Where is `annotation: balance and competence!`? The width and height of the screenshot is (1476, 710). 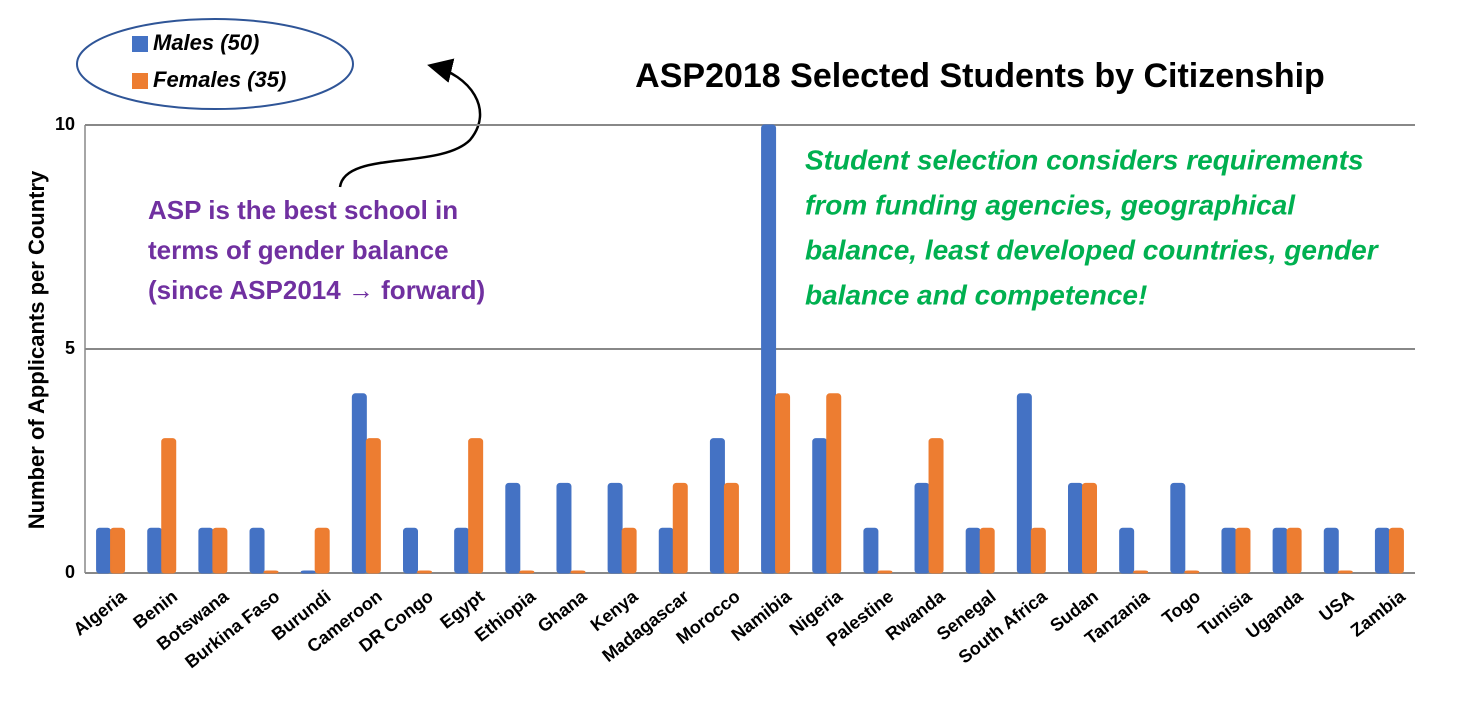 annotation: balance and competence! is located at coordinates (976, 294).